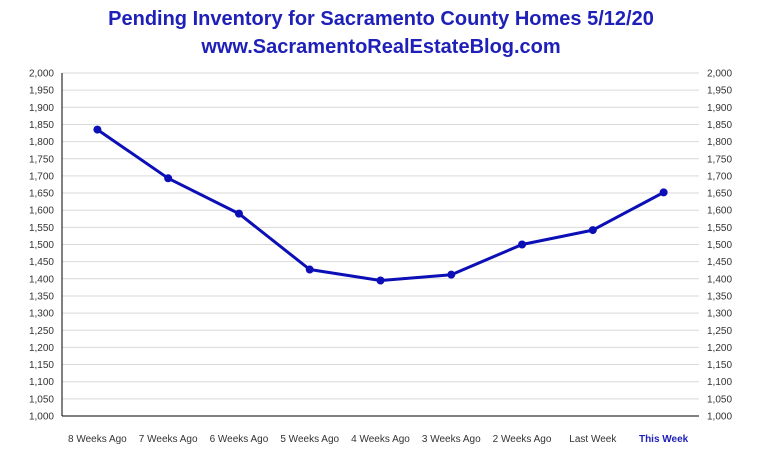 This screenshot has height=459, width=762. Describe the element at coordinates (593, 439) in the screenshot. I see `x-tick-label: Last Week` at that location.